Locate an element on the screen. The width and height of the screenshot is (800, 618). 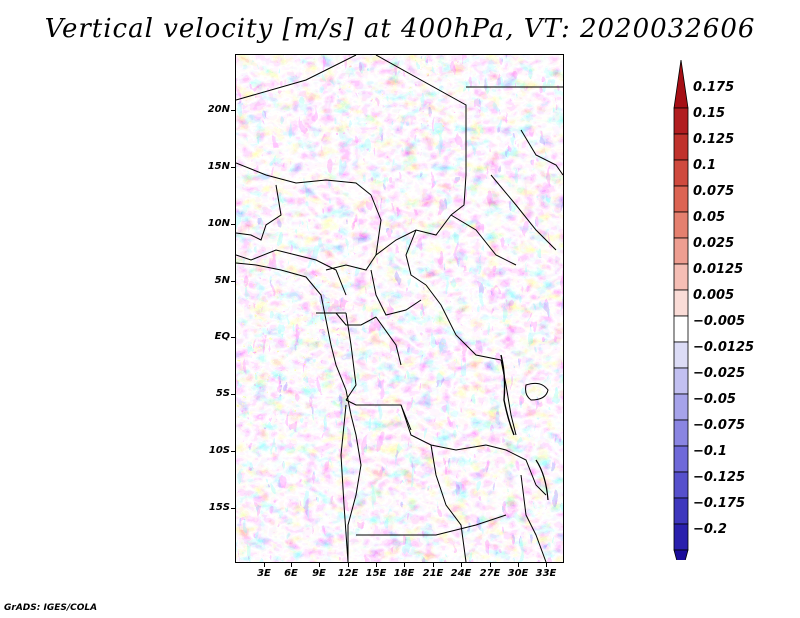
colorbar-label: −0.05 is located at coordinates (714, 399).